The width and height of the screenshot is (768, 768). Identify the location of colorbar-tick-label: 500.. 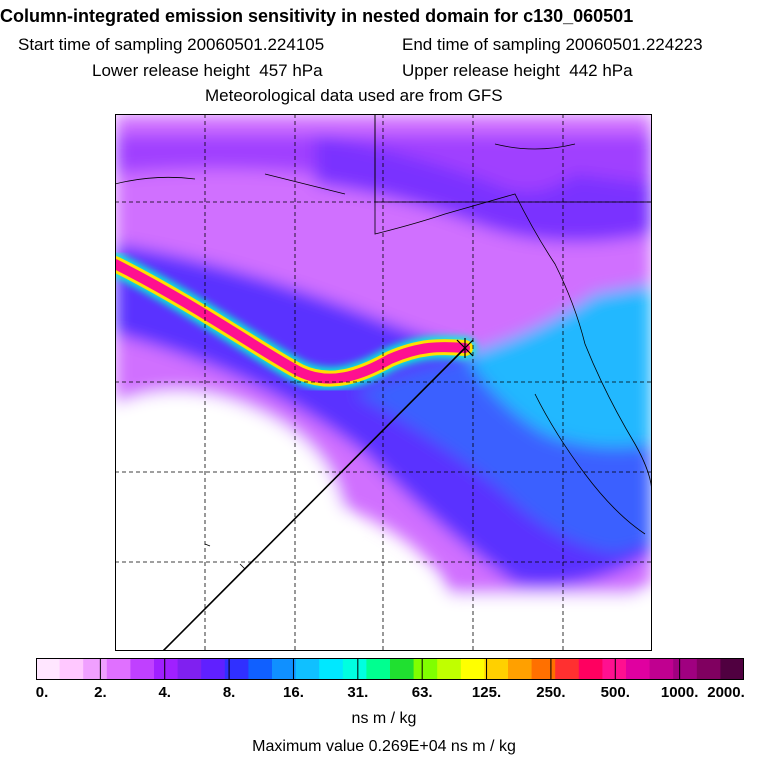
(615, 692).